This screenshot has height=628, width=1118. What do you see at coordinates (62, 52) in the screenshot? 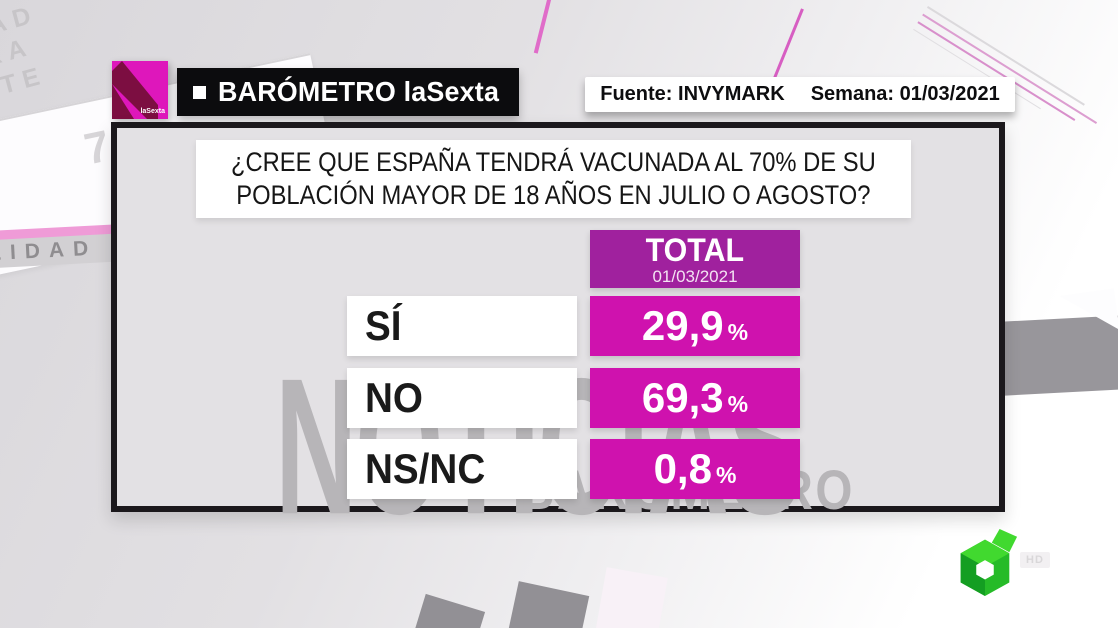
I see `background-newspaper-text: ALIDAD DAD RA TE` at bounding box center [62, 52].